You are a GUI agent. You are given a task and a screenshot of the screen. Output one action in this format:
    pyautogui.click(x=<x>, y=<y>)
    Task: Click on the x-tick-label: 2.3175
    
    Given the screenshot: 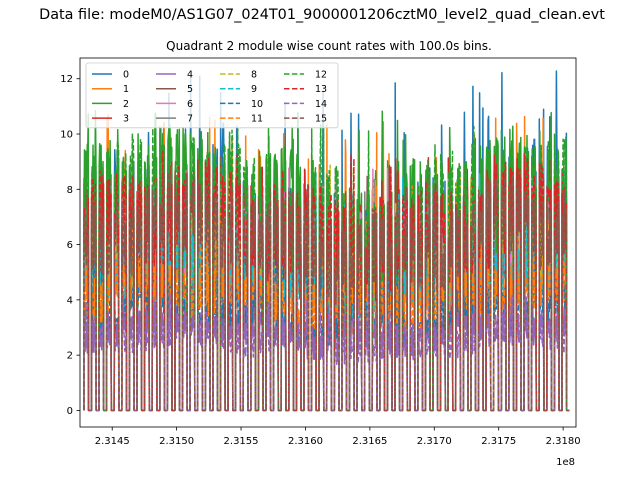 What is the action you would take?
    pyautogui.click(x=498, y=441)
    